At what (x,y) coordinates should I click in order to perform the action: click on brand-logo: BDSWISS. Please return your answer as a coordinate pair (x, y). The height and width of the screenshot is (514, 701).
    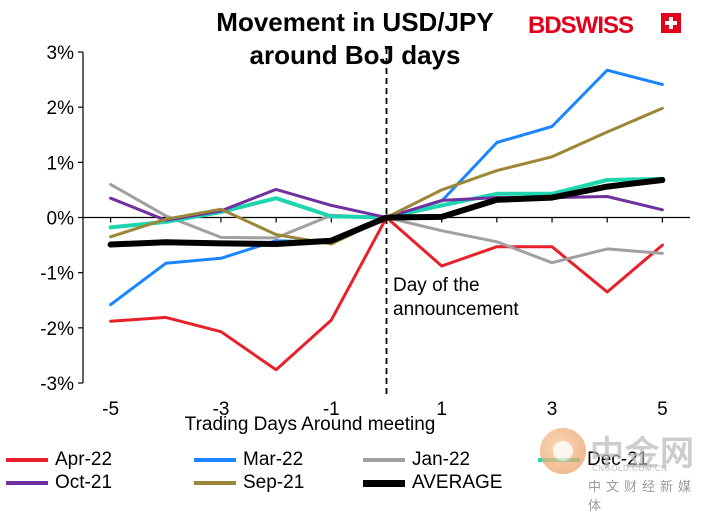
    Looking at the image, I should click on (581, 25).